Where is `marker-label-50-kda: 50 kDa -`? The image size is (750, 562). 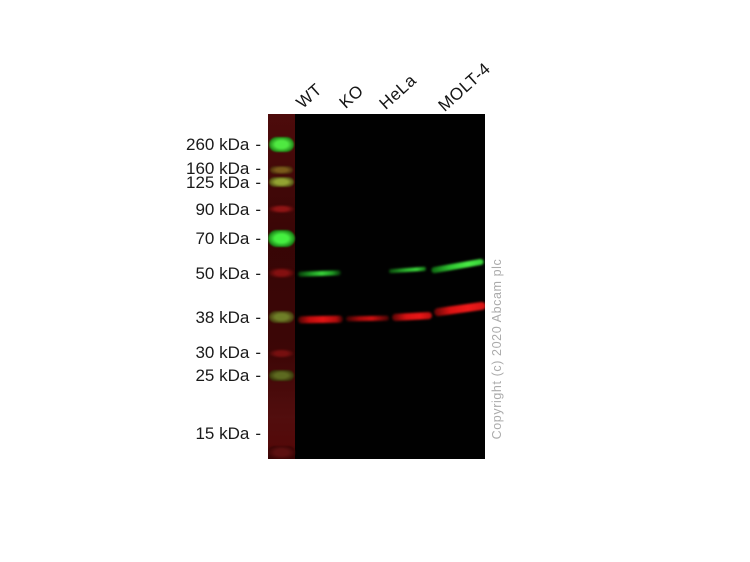 marker-label-50-kda: 50 kDa - is located at coordinates (130, 274).